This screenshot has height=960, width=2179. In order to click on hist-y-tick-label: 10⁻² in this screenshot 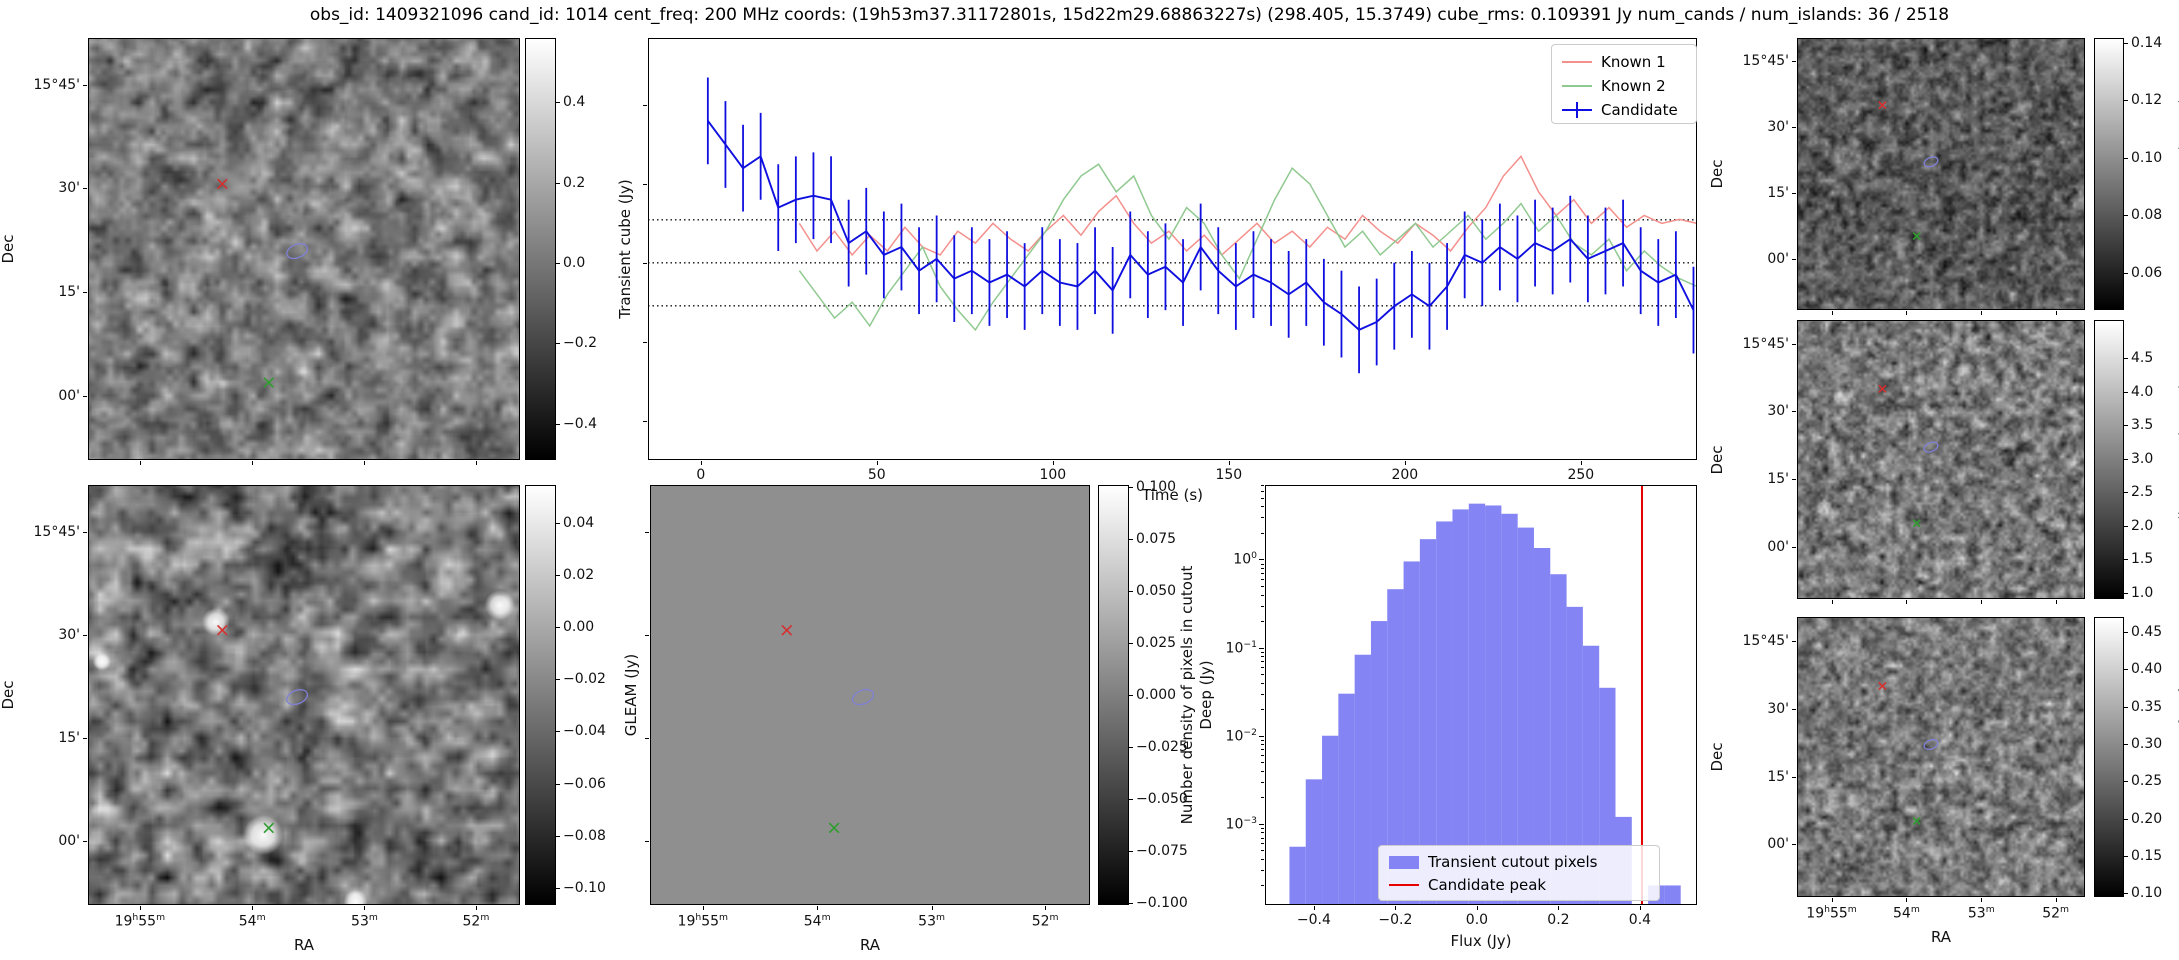, I will do `click(1241, 735)`.